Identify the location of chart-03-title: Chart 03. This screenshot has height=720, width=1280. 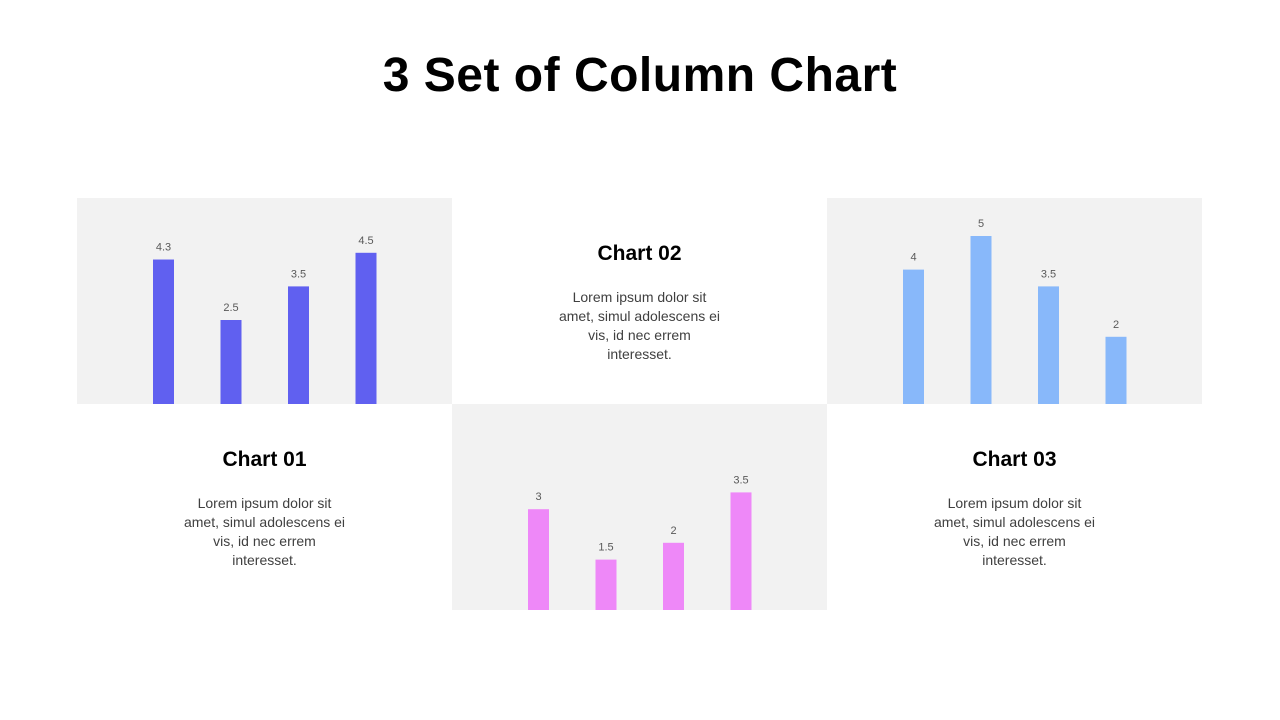
(1014, 459).